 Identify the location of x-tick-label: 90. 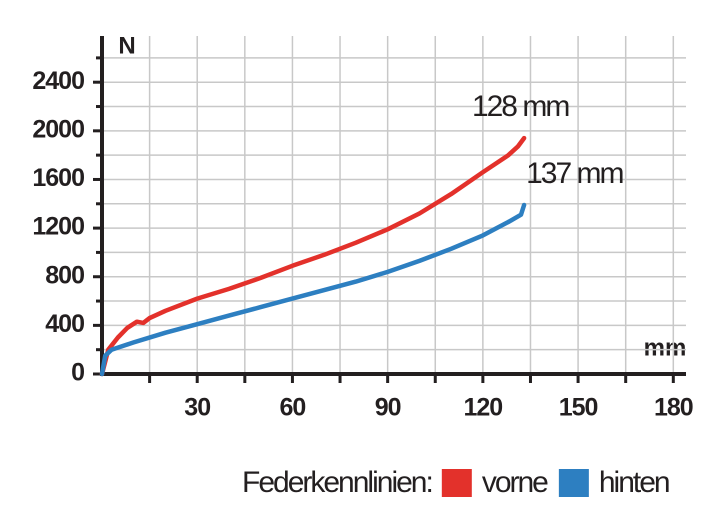
(388, 408).